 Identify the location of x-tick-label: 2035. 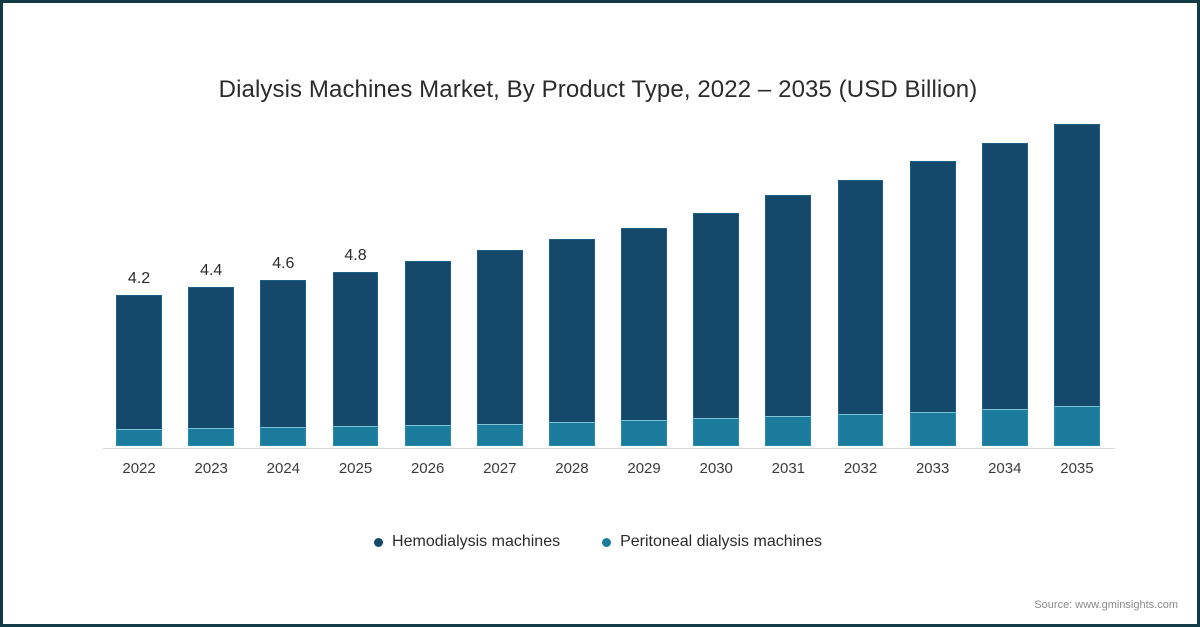
(1077, 468).